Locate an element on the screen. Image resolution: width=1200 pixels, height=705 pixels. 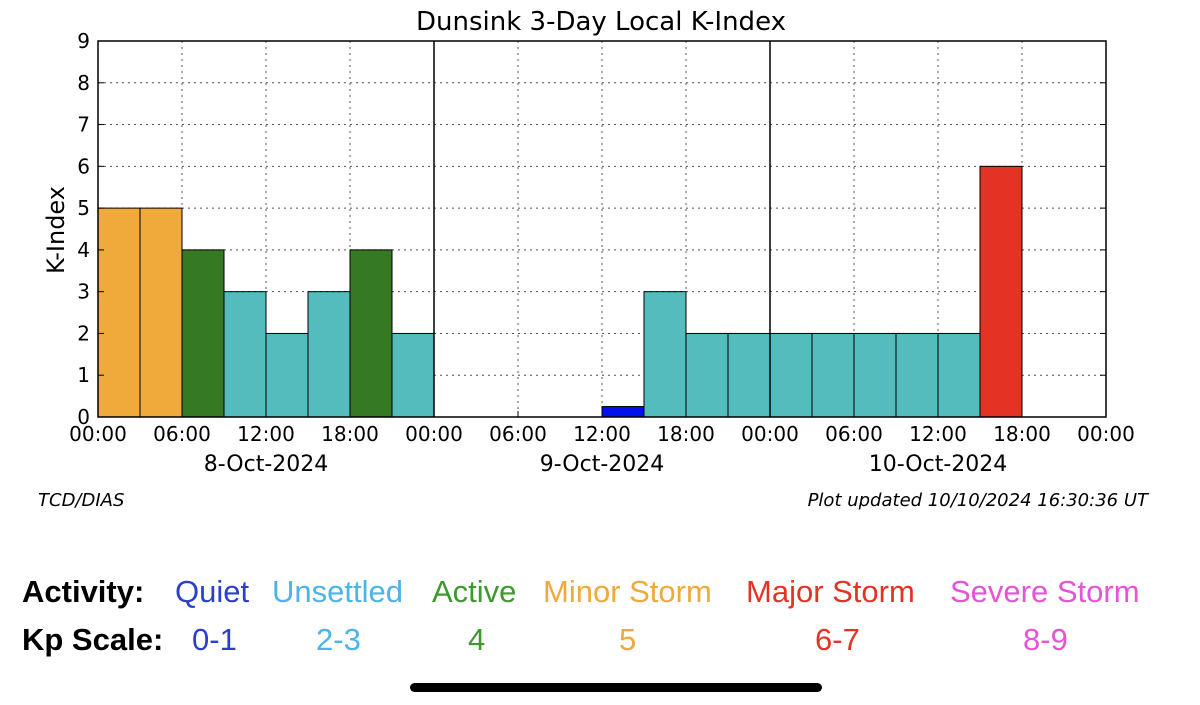
y-tick-label: 1 is located at coordinates (83, 375).